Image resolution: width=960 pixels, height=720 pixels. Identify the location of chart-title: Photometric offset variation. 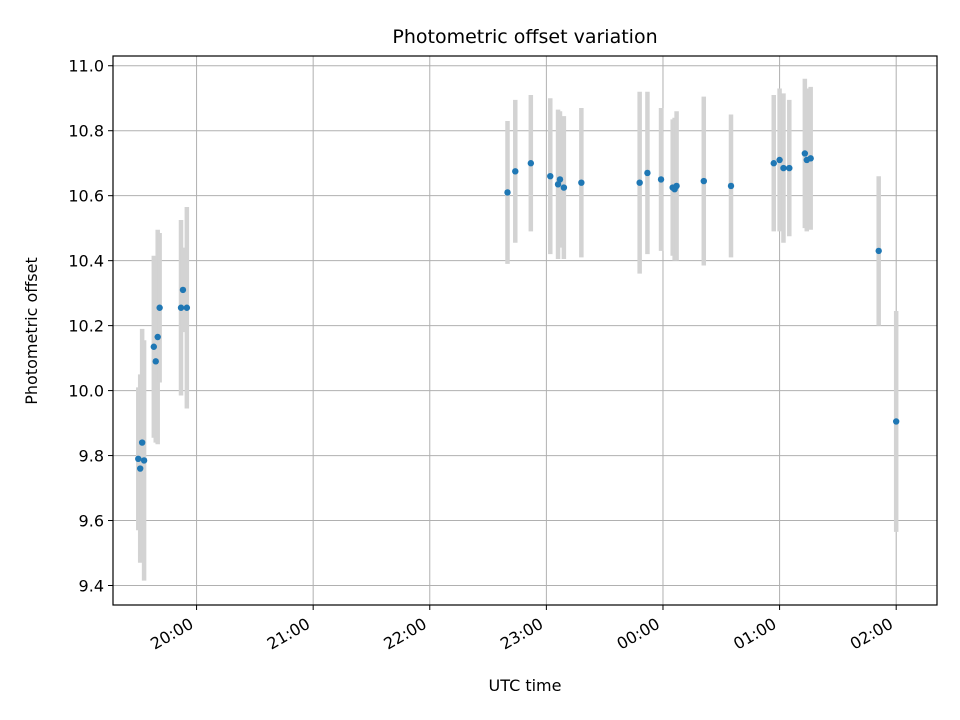
(524, 37).